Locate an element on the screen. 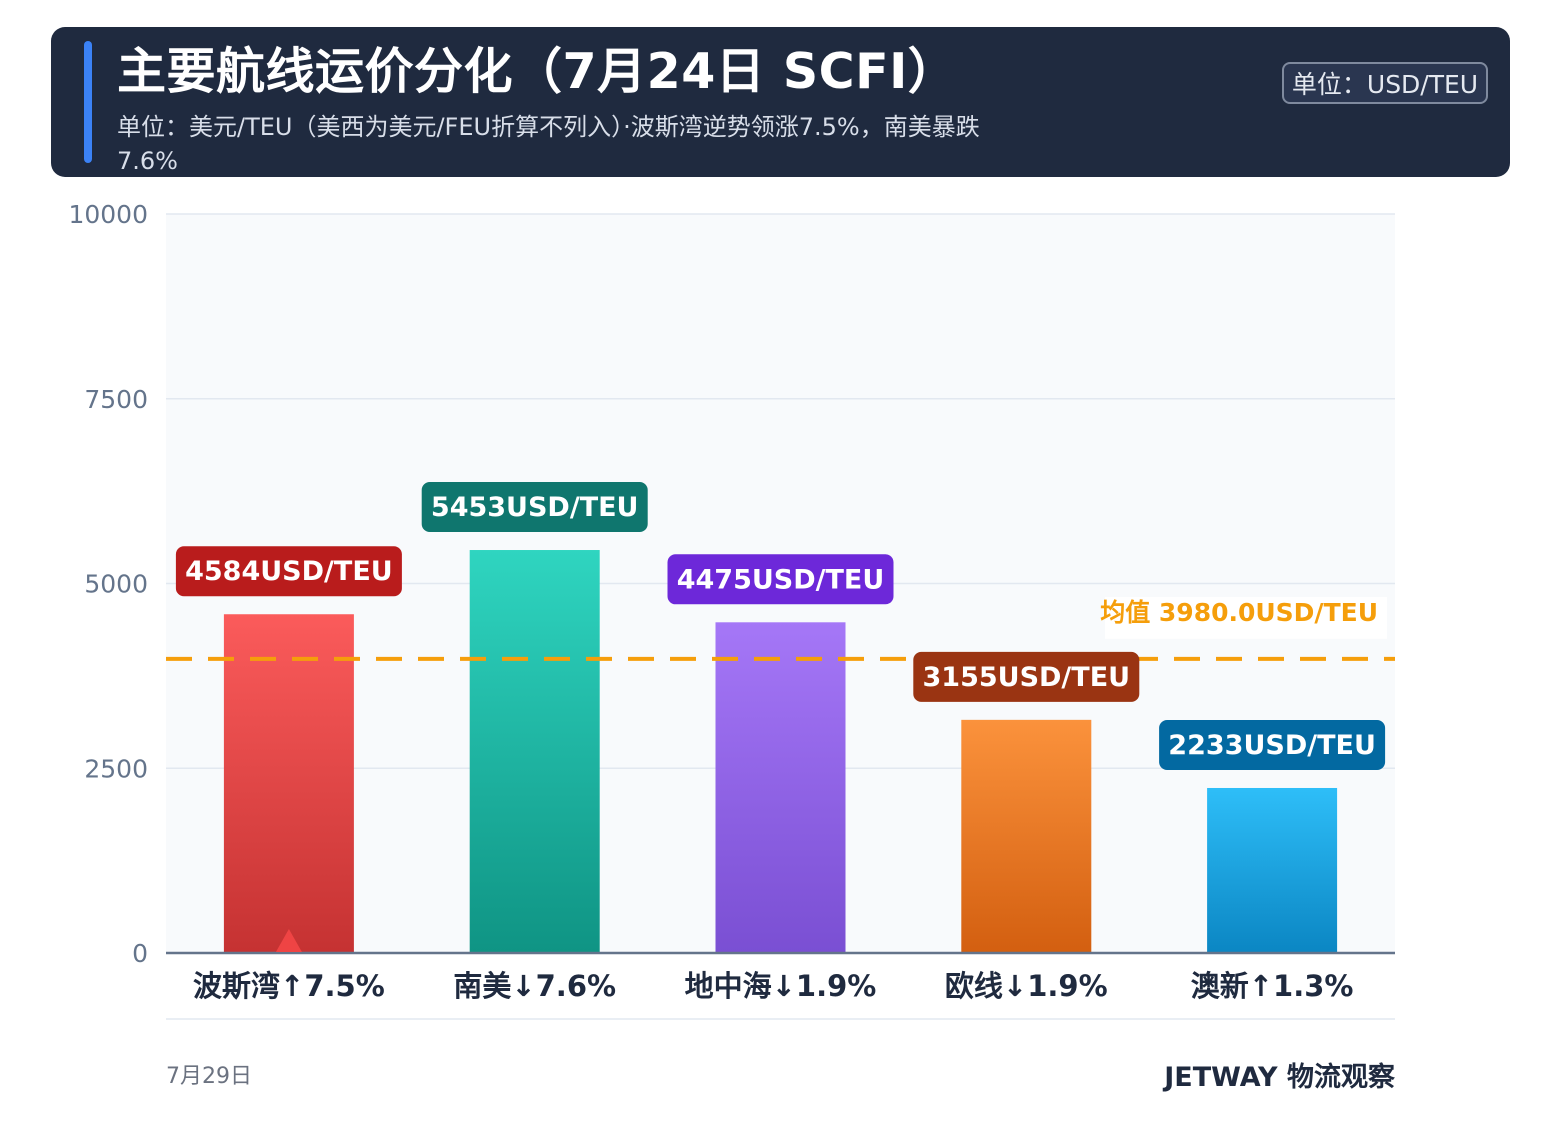 The image size is (1561, 1145). chart-title: 主要航线运价分化（7月24日 SCFI） is located at coordinates (537, 71).